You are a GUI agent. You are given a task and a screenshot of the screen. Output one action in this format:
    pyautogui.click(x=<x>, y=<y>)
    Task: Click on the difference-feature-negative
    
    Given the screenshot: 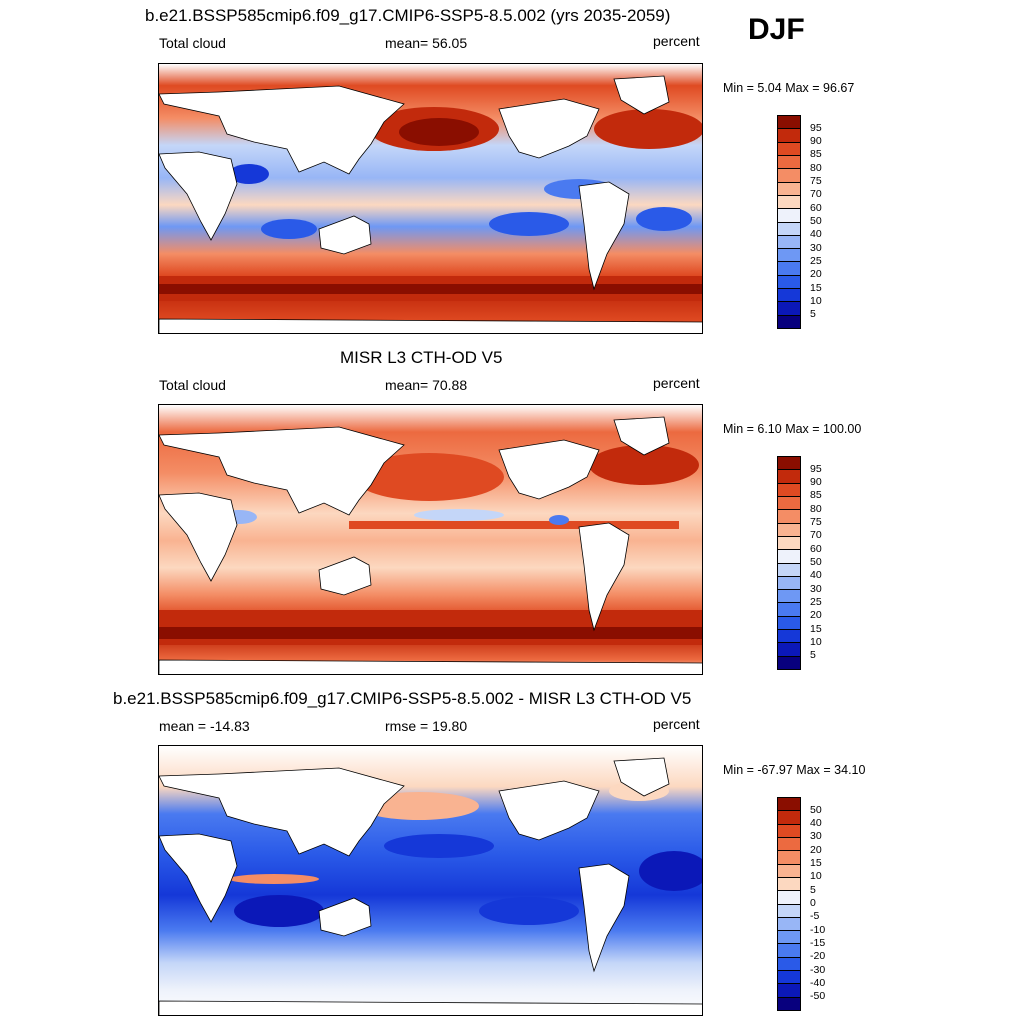 What is the action you would take?
    pyautogui.click(x=468, y=880)
    